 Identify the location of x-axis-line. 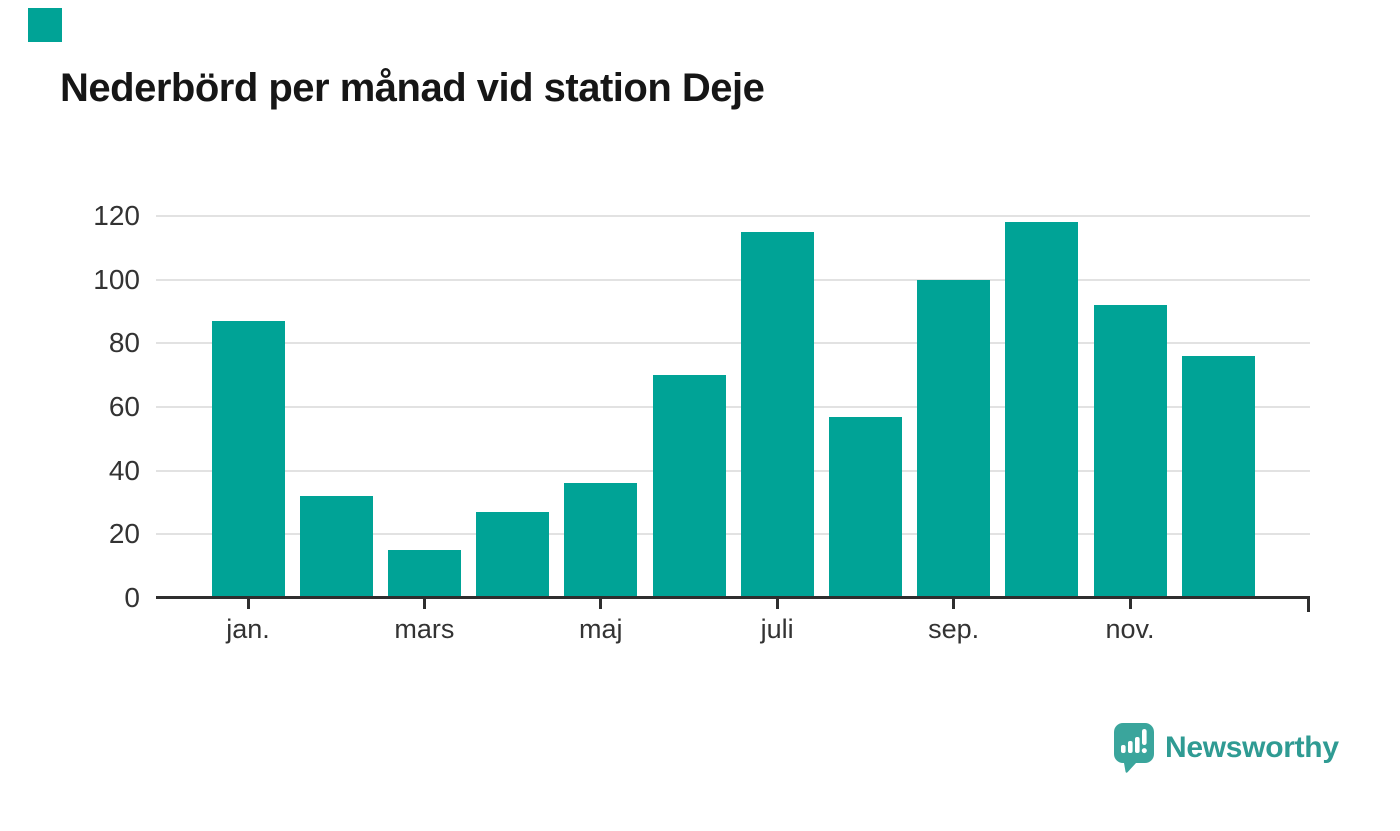
(733, 597).